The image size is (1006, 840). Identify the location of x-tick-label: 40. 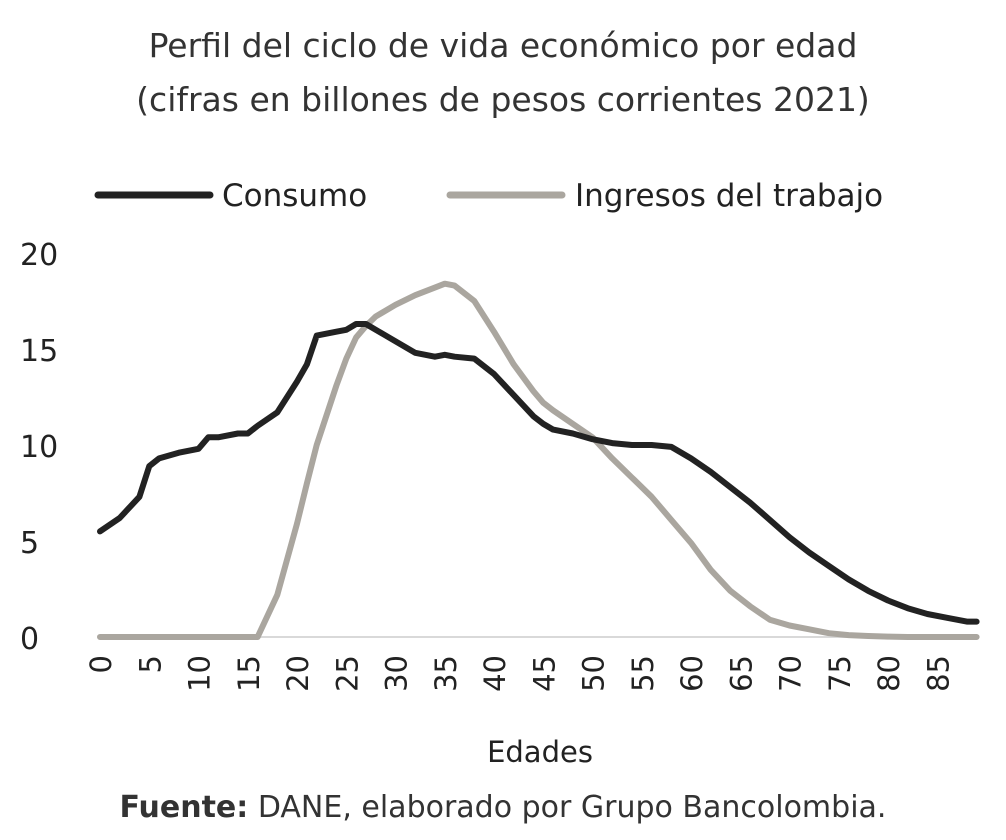
(495, 673).